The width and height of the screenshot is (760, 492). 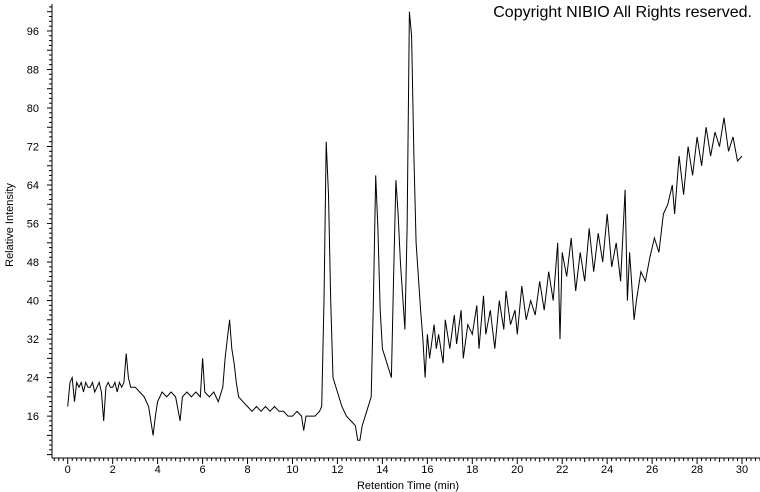 What do you see at coordinates (622, 12) in the screenshot?
I see `copyright-notice: Copyright NIBIO All Rights reserved.` at bounding box center [622, 12].